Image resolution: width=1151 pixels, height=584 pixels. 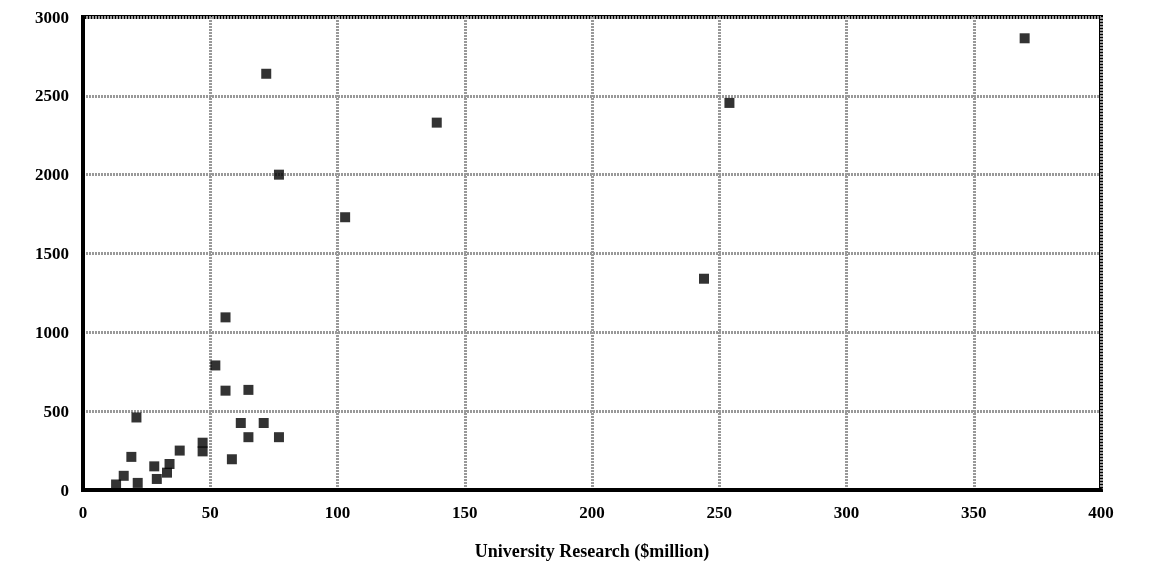 I want to click on y-tick-label: 500, so click(x=56, y=411).